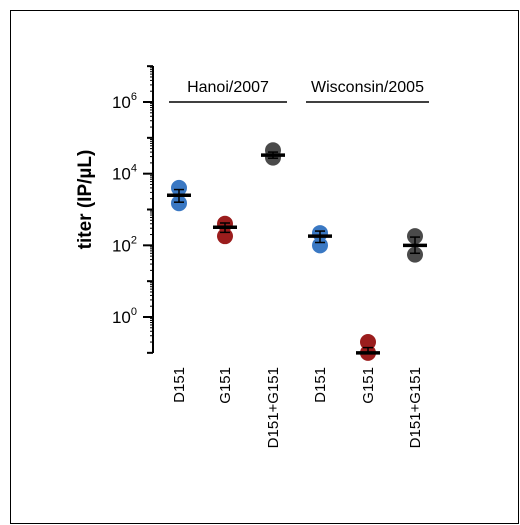 The height and width of the screenshot is (525, 520). I want to click on x-tick-labels: D151 G151 D151+G151 D151 G151 D151+G151, so click(297, 407).